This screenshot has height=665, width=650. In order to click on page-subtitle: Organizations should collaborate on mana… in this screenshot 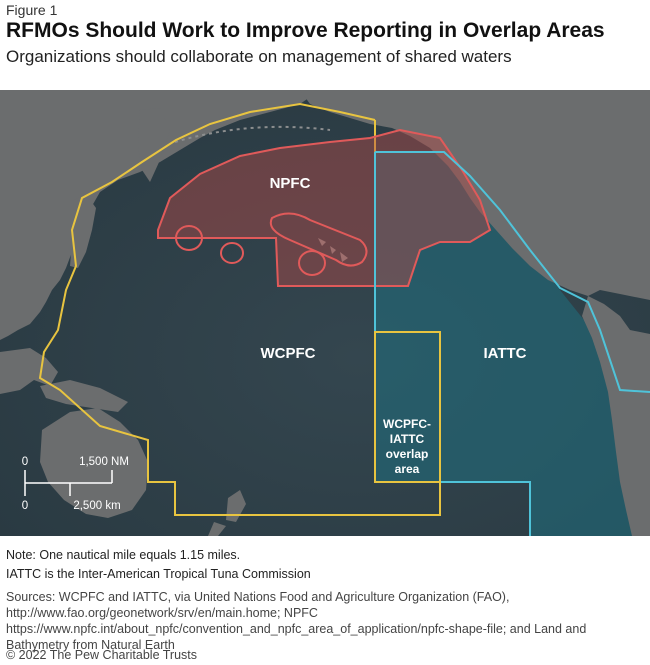, I will do `click(259, 56)`.